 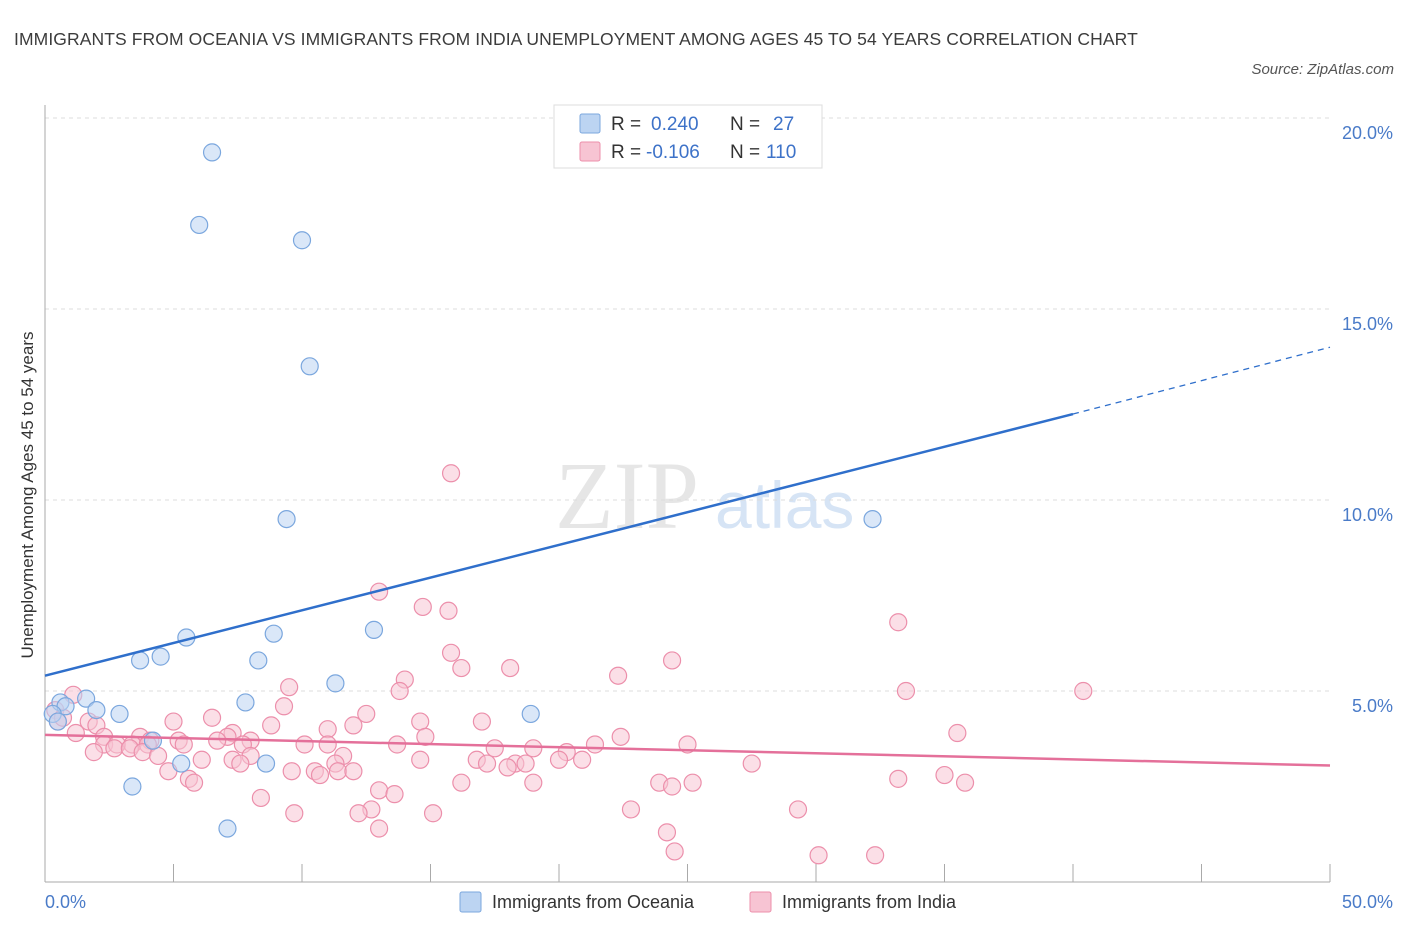 I want to click on y-axis-label: Unemployment Among Ages 45 to 54 years, so click(x=27, y=495).